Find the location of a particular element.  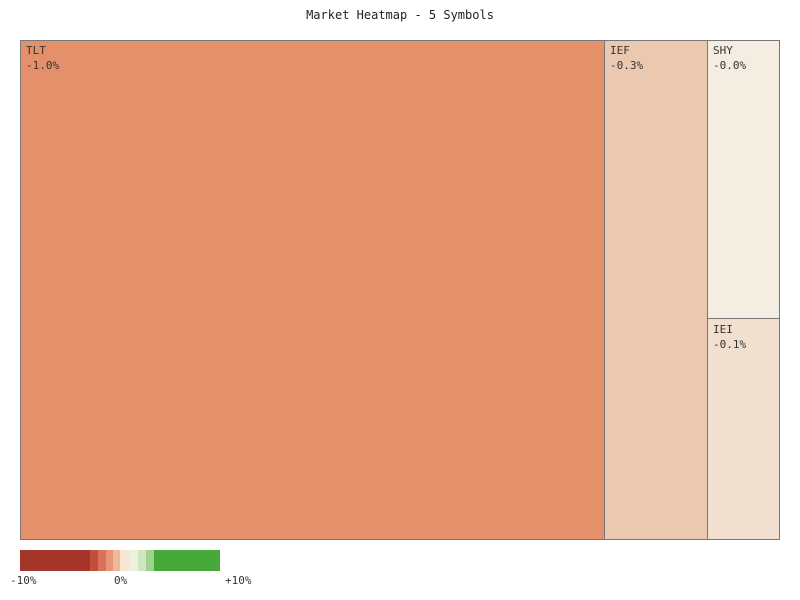

tile-iei: IEI -0.1% is located at coordinates (743, 429).